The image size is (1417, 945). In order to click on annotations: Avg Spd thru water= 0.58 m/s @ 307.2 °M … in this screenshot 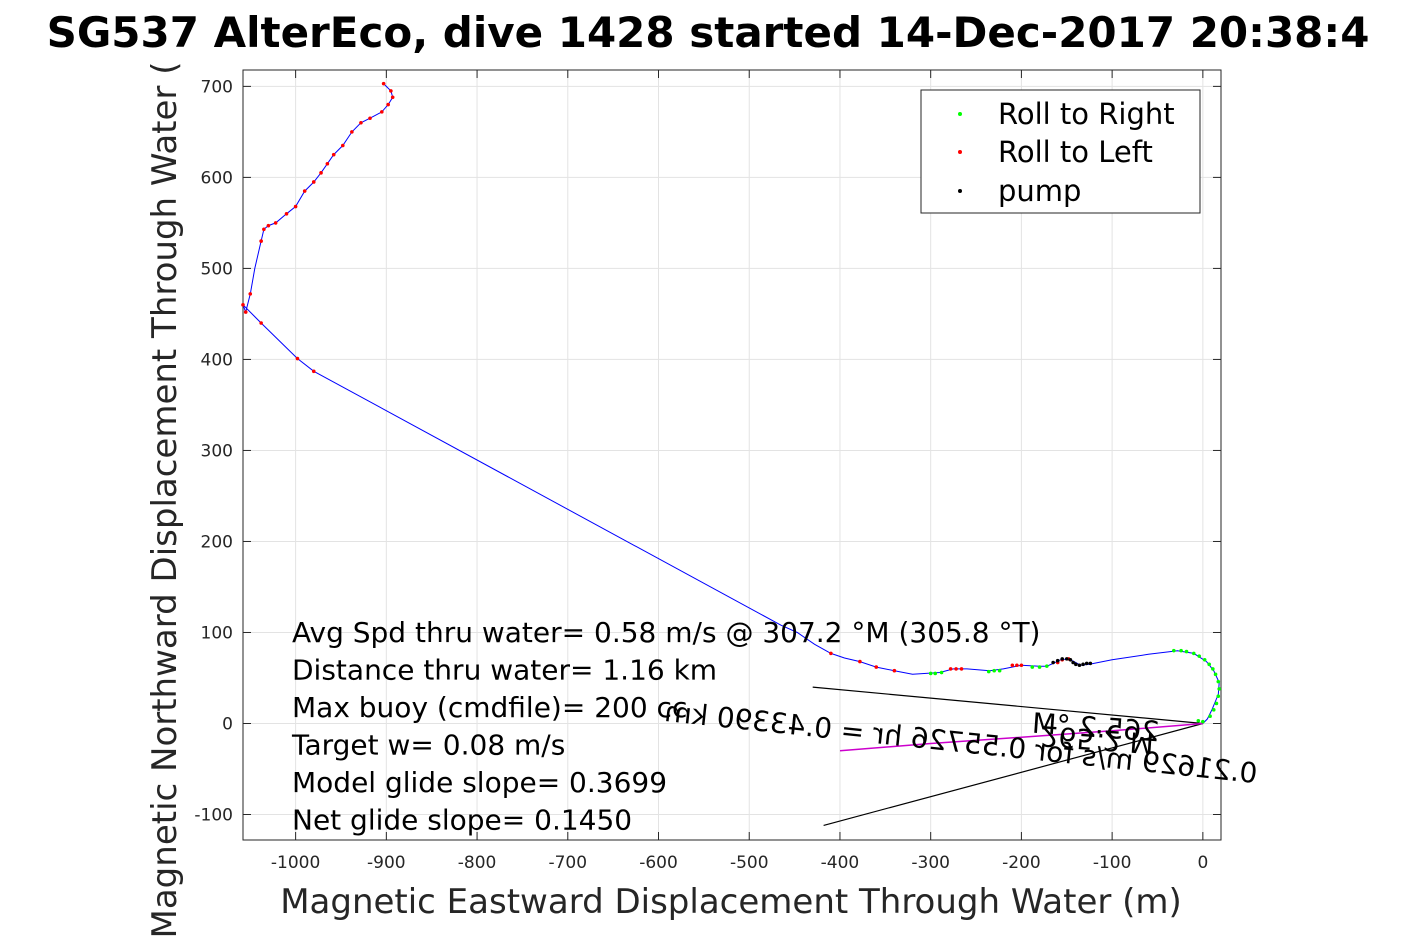, I will do `click(665, 726)`.